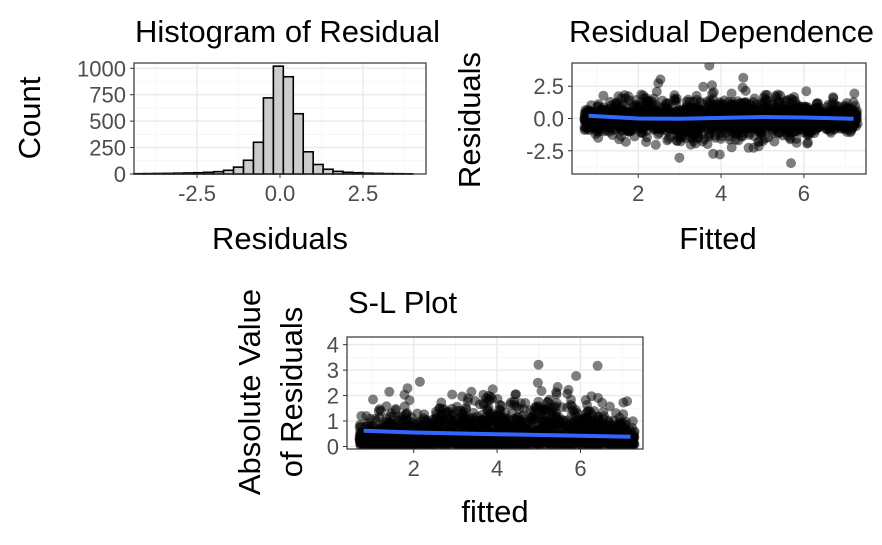  I want to click on p2-x-tick-label: 4, so click(721, 193).